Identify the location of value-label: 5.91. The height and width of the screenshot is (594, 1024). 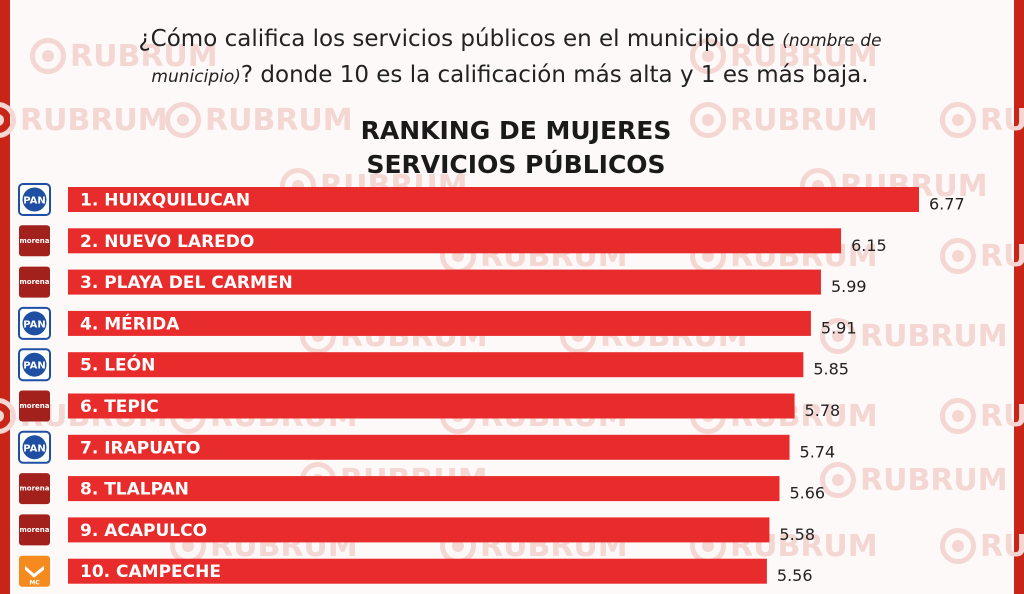
(839, 327).